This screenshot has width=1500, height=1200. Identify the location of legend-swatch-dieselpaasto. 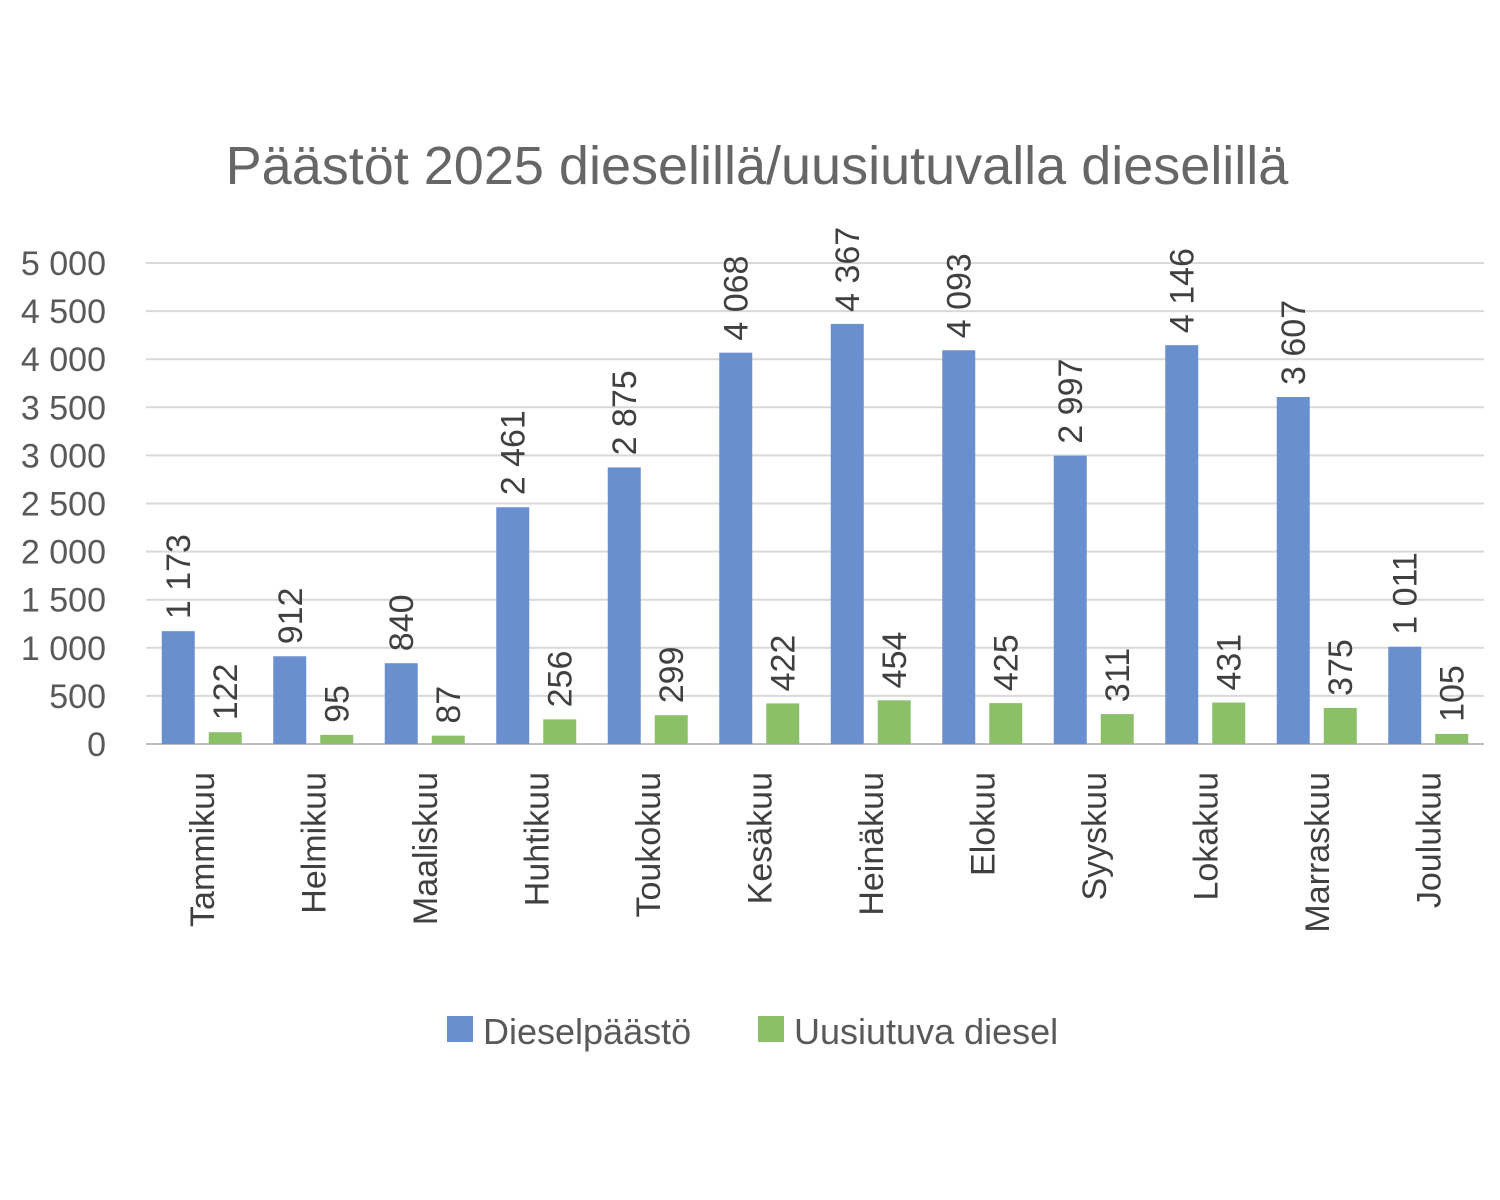
(460, 1029).